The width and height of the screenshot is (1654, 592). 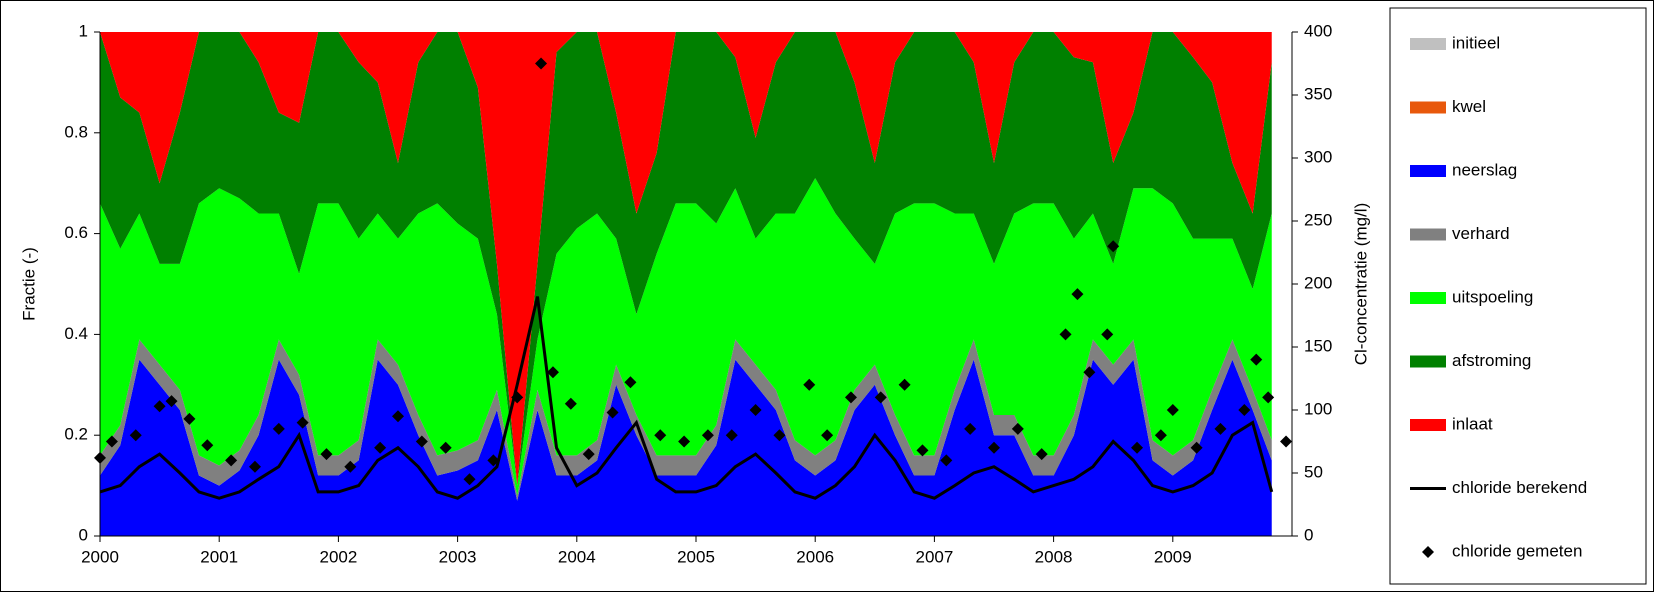 What do you see at coordinates (815, 556) in the screenshot?
I see `x-tick-label: 2006` at bounding box center [815, 556].